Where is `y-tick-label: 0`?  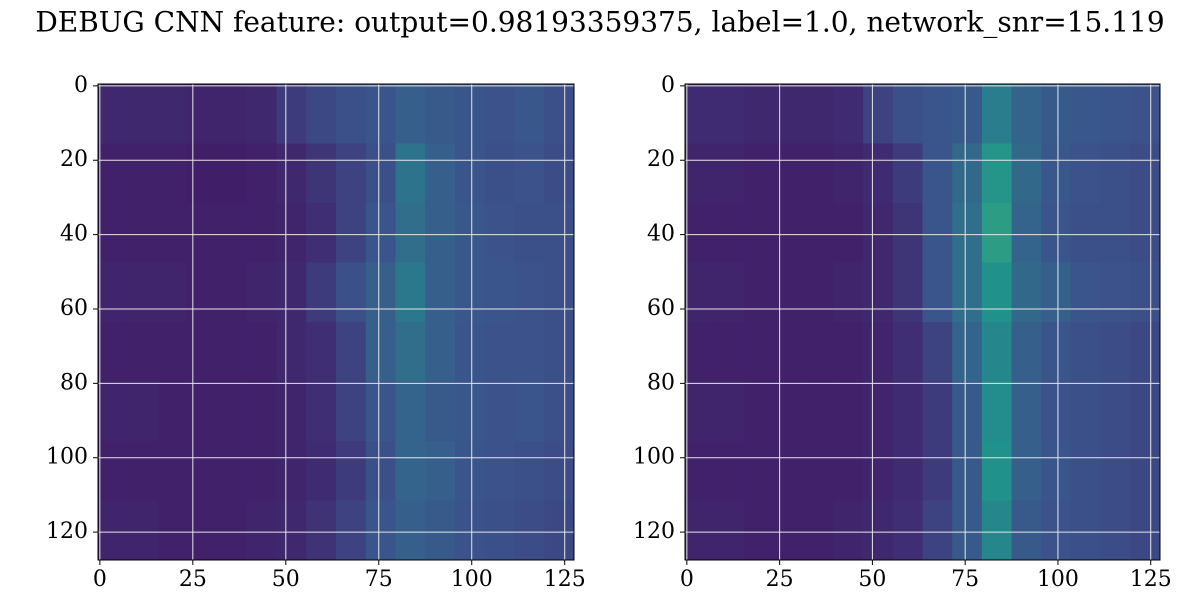
y-tick-label: 0 is located at coordinates (668, 85).